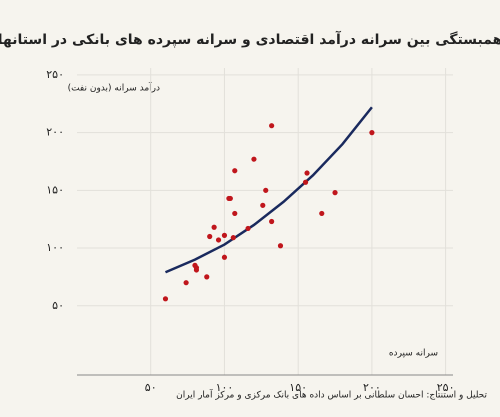 The width and height of the screenshot is (500, 417). I want to click on x-tick-label: ۱۰۰, so click(225, 387).